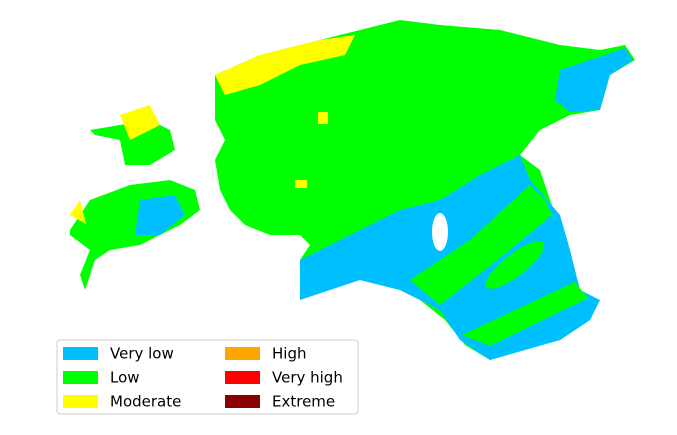  Describe the element at coordinates (303, 402) in the screenshot. I see `legend-label: Extreme` at that location.